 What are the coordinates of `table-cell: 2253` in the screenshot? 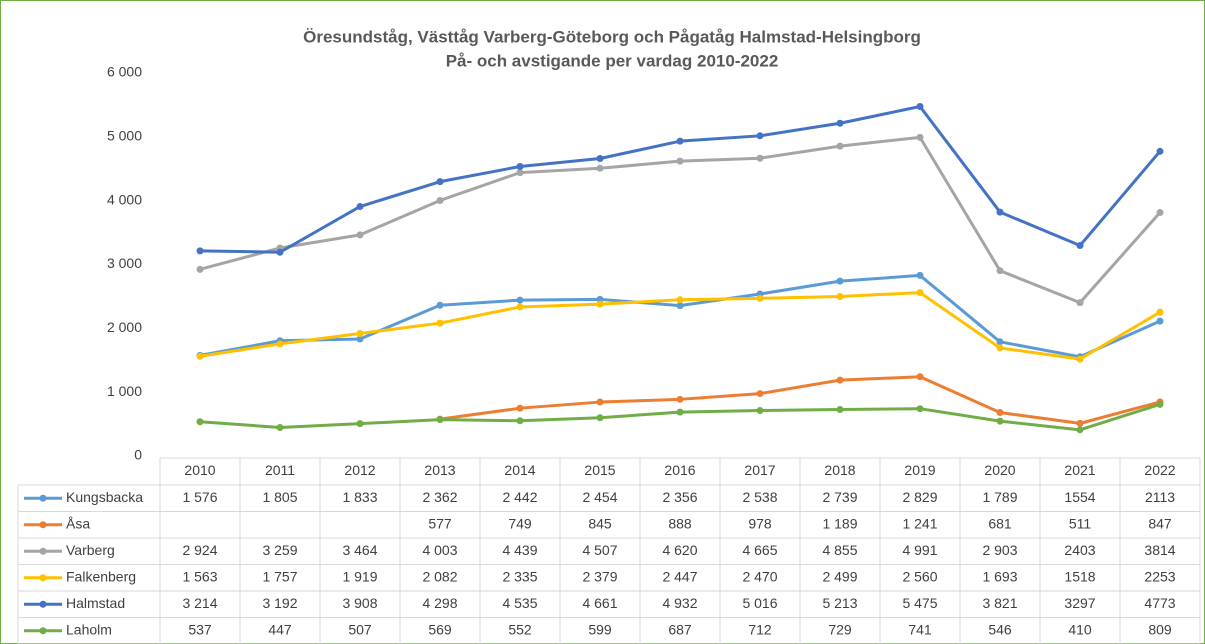 It's located at (1159, 576).